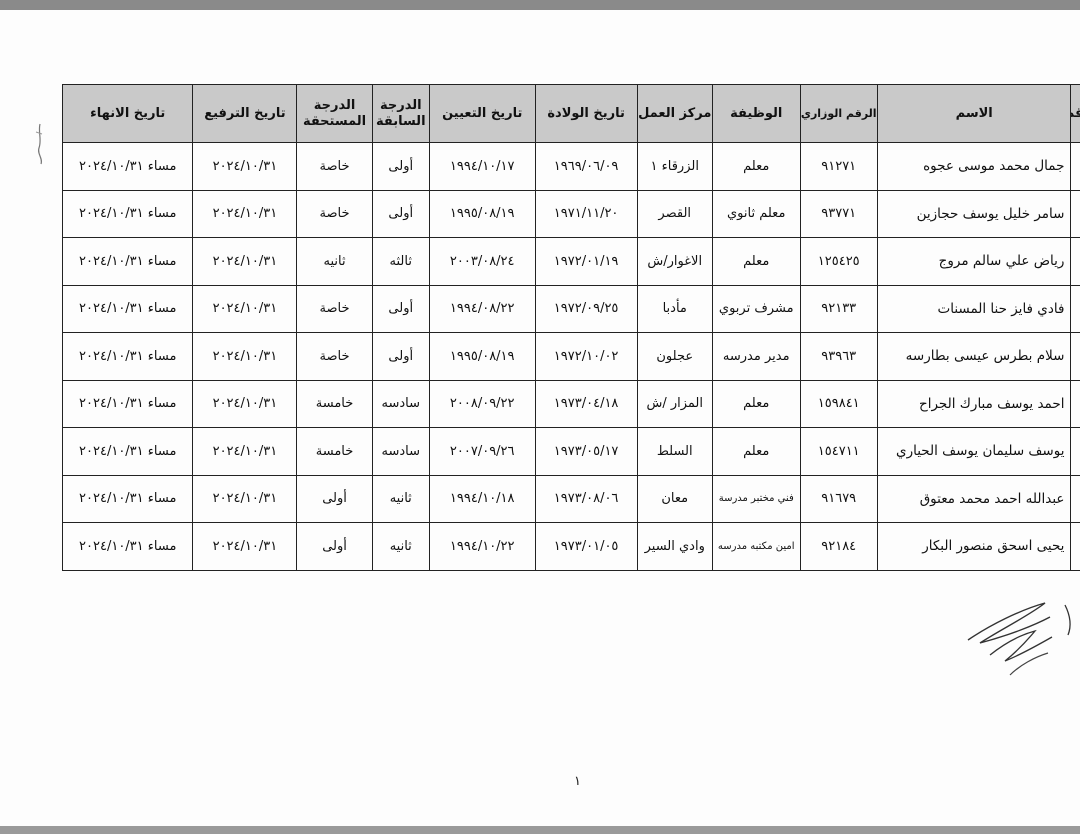  I want to click on cell-ministry-id: ٩٢١٣٣, so click(838, 308).